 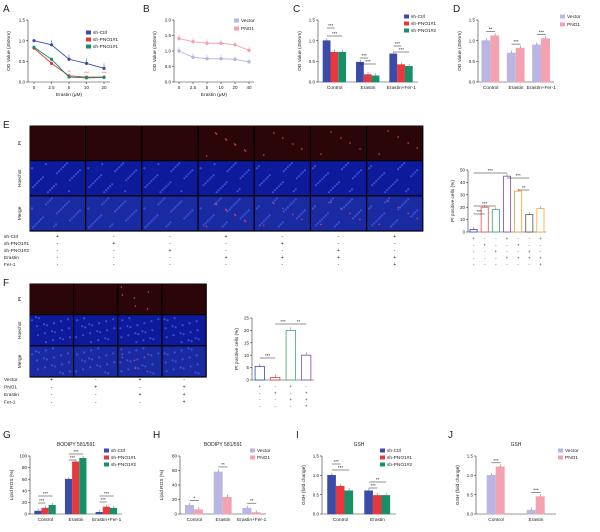 I want to click on panel-F-condition-sign: -, so click(x=96, y=403).